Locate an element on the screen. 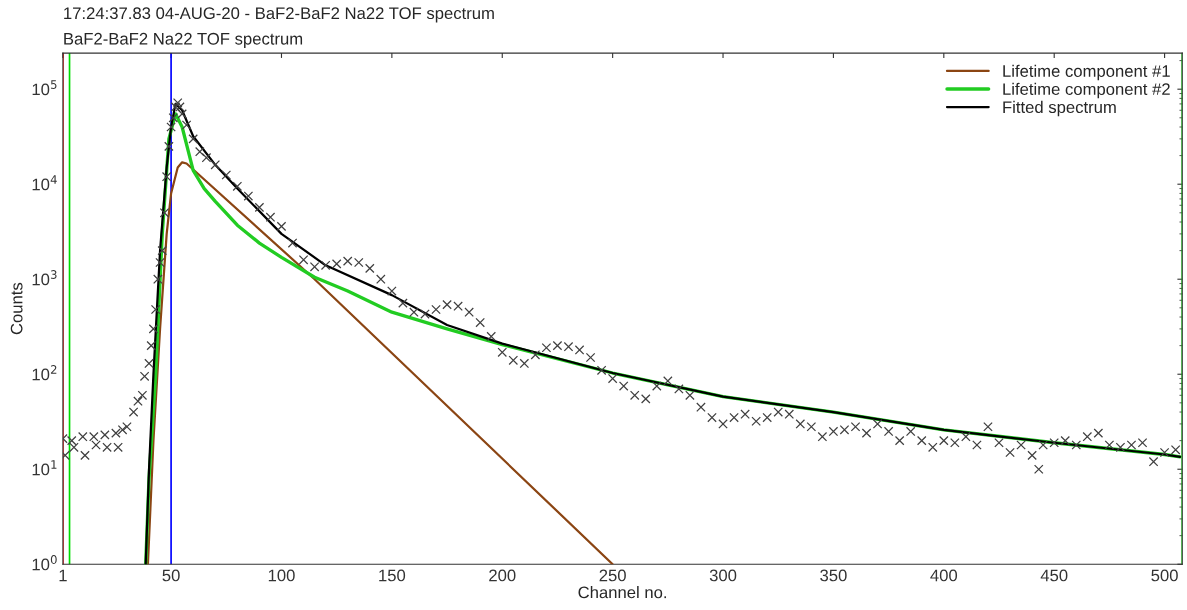  x-tick-label: 350 is located at coordinates (833, 575).